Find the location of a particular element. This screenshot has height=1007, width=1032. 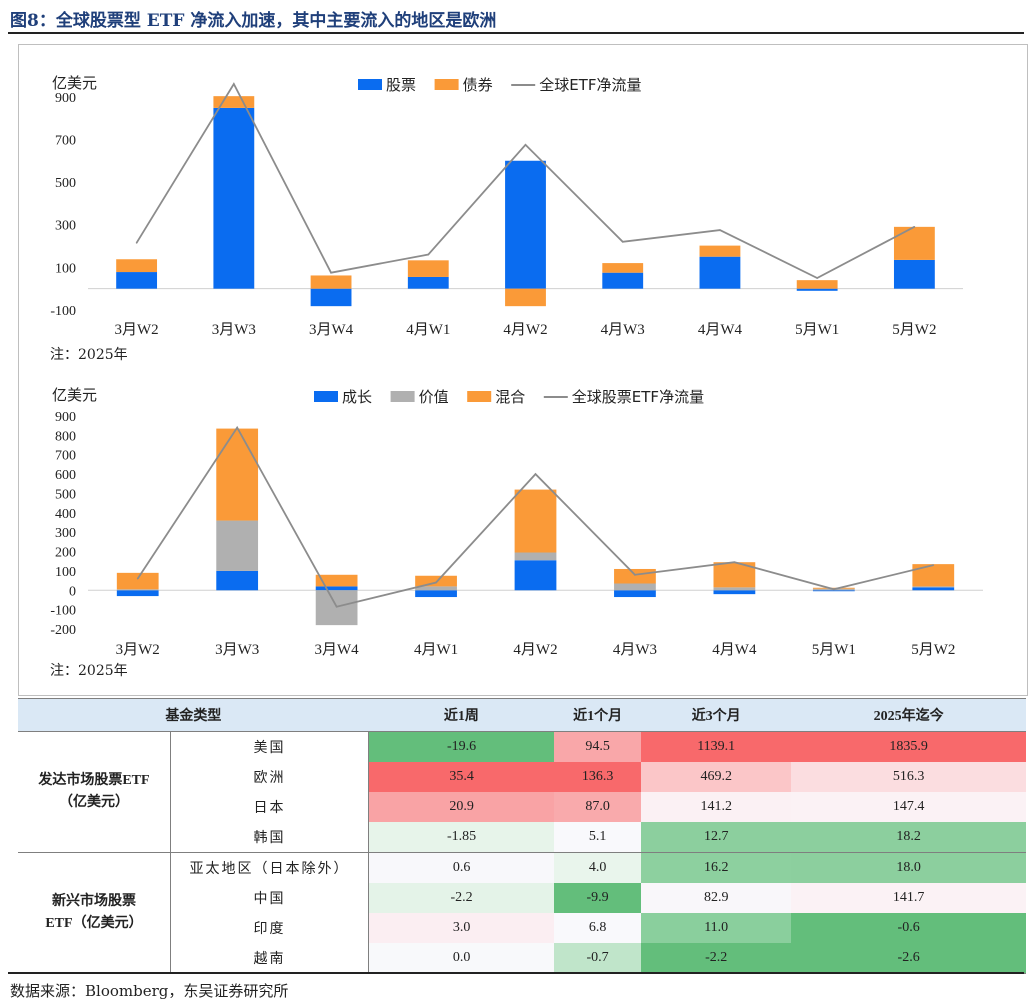

flow-value-cell: -19.6 is located at coordinates (461, 746).